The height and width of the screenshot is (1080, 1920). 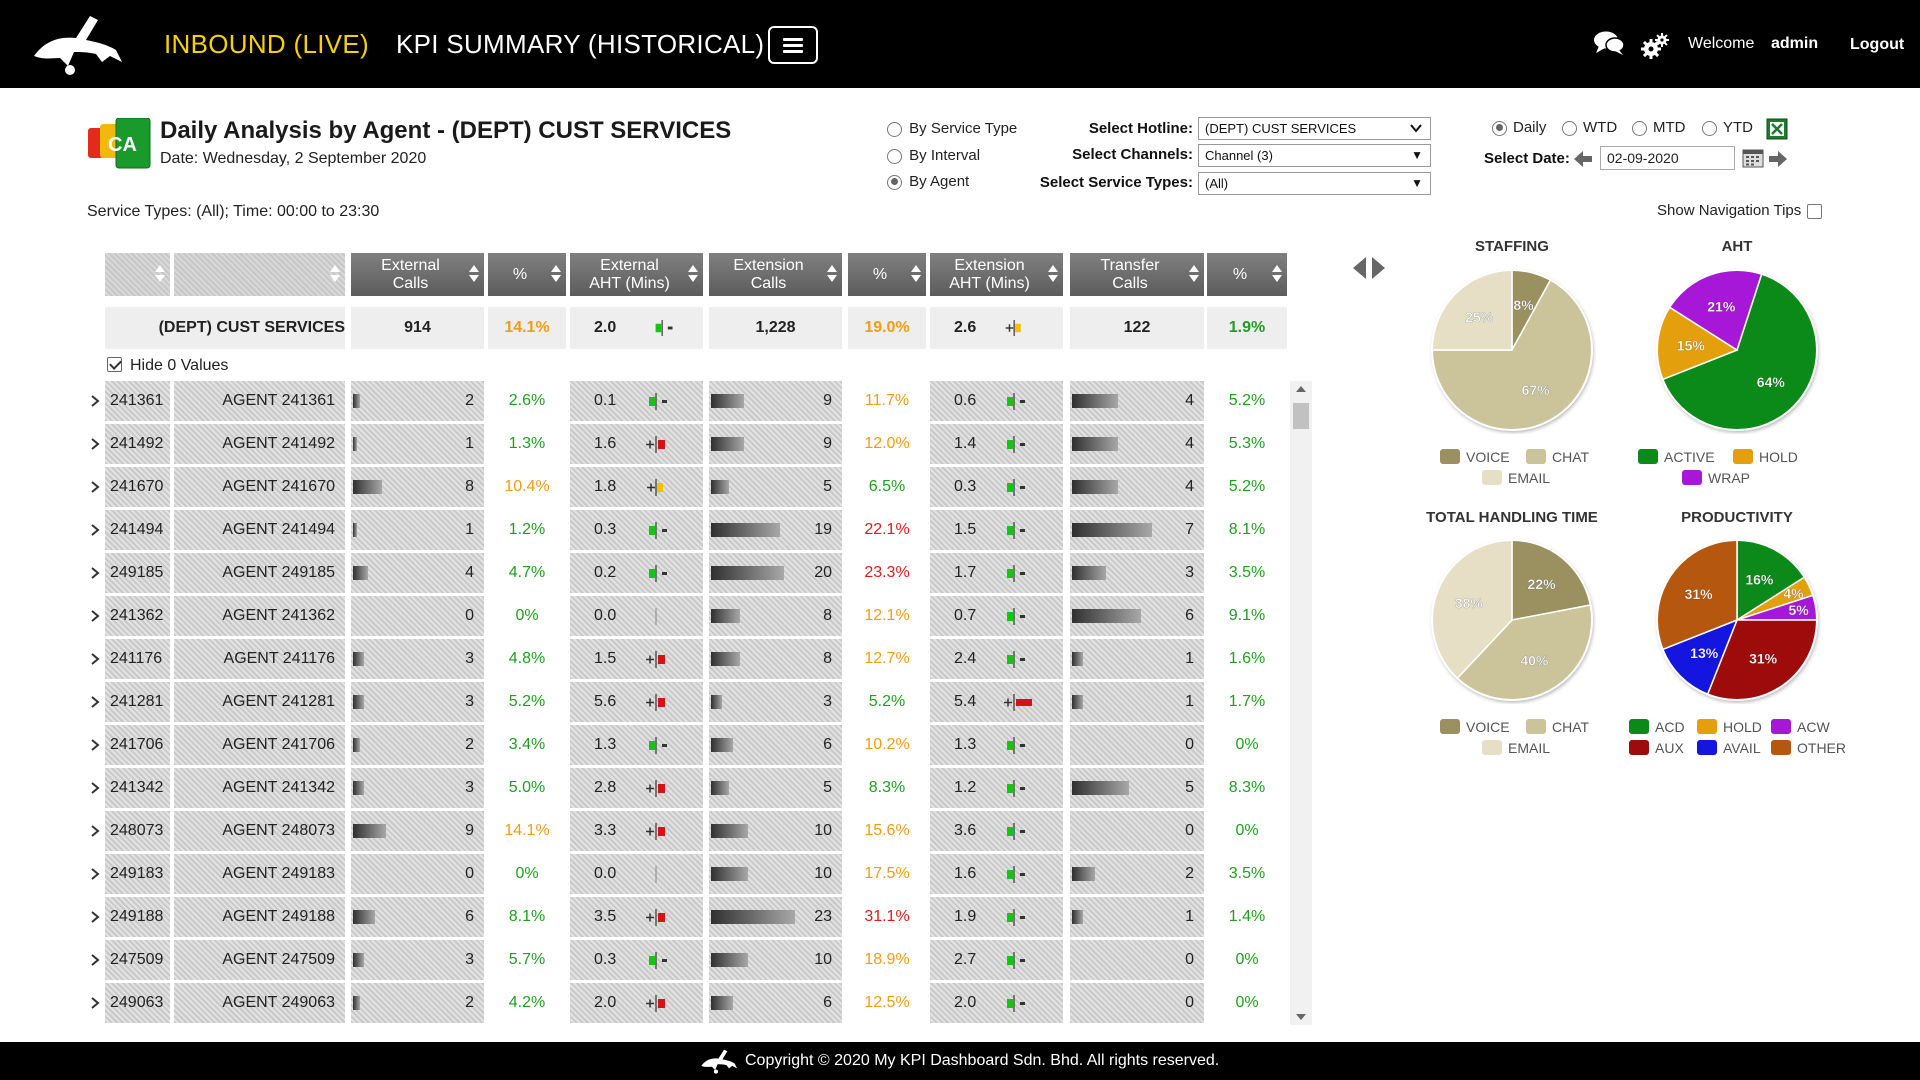 What do you see at coordinates (167, 366) in the screenshot?
I see `hide-zero-values-checkbox: Hide 0 Values` at bounding box center [167, 366].